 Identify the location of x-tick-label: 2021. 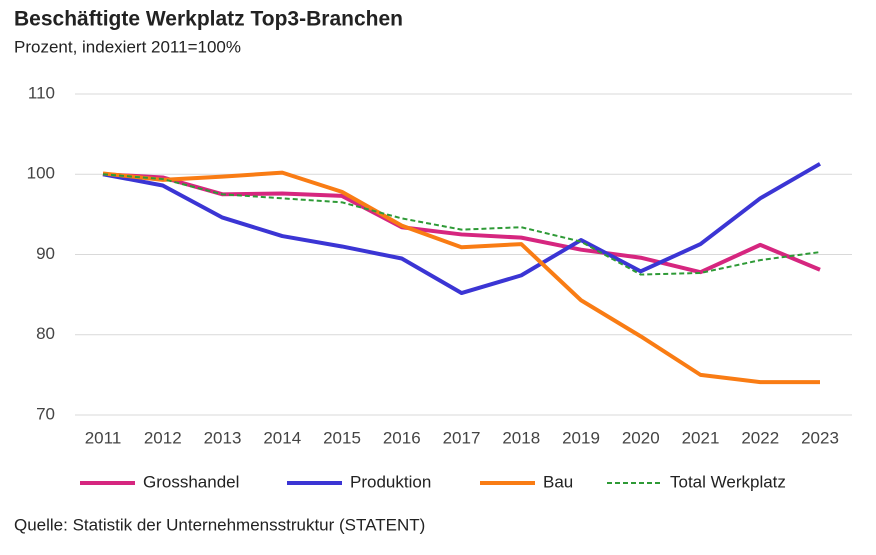
(701, 437).